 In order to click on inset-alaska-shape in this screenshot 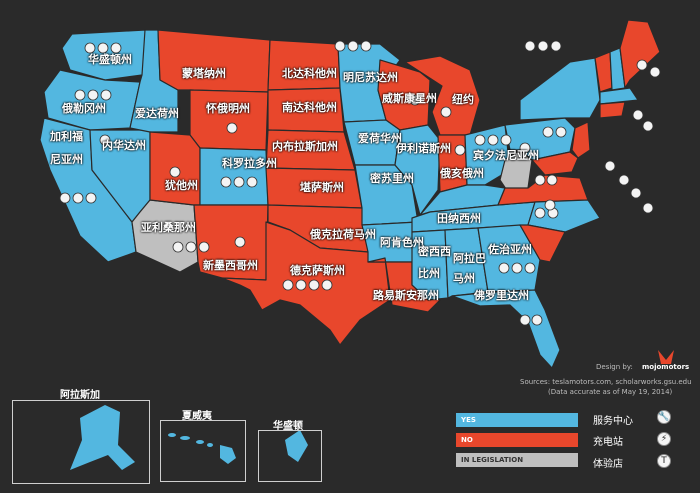, I will do `click(102, 437)`.